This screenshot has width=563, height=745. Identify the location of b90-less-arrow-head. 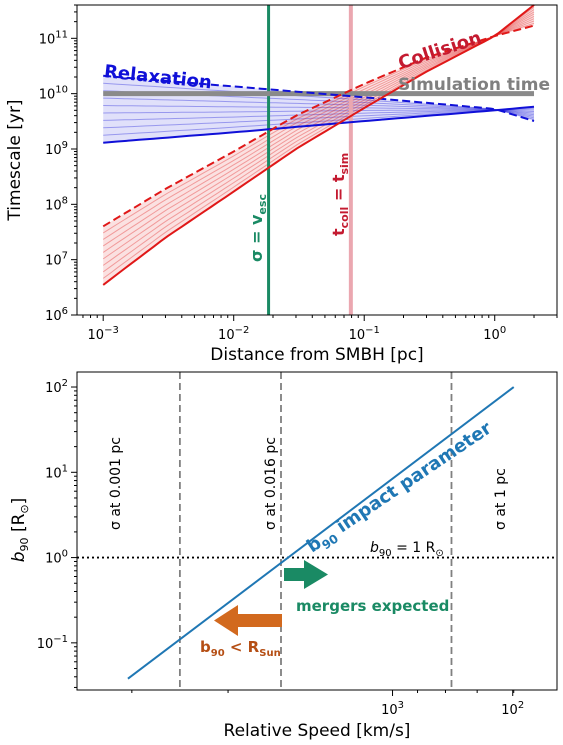
(226, 620).